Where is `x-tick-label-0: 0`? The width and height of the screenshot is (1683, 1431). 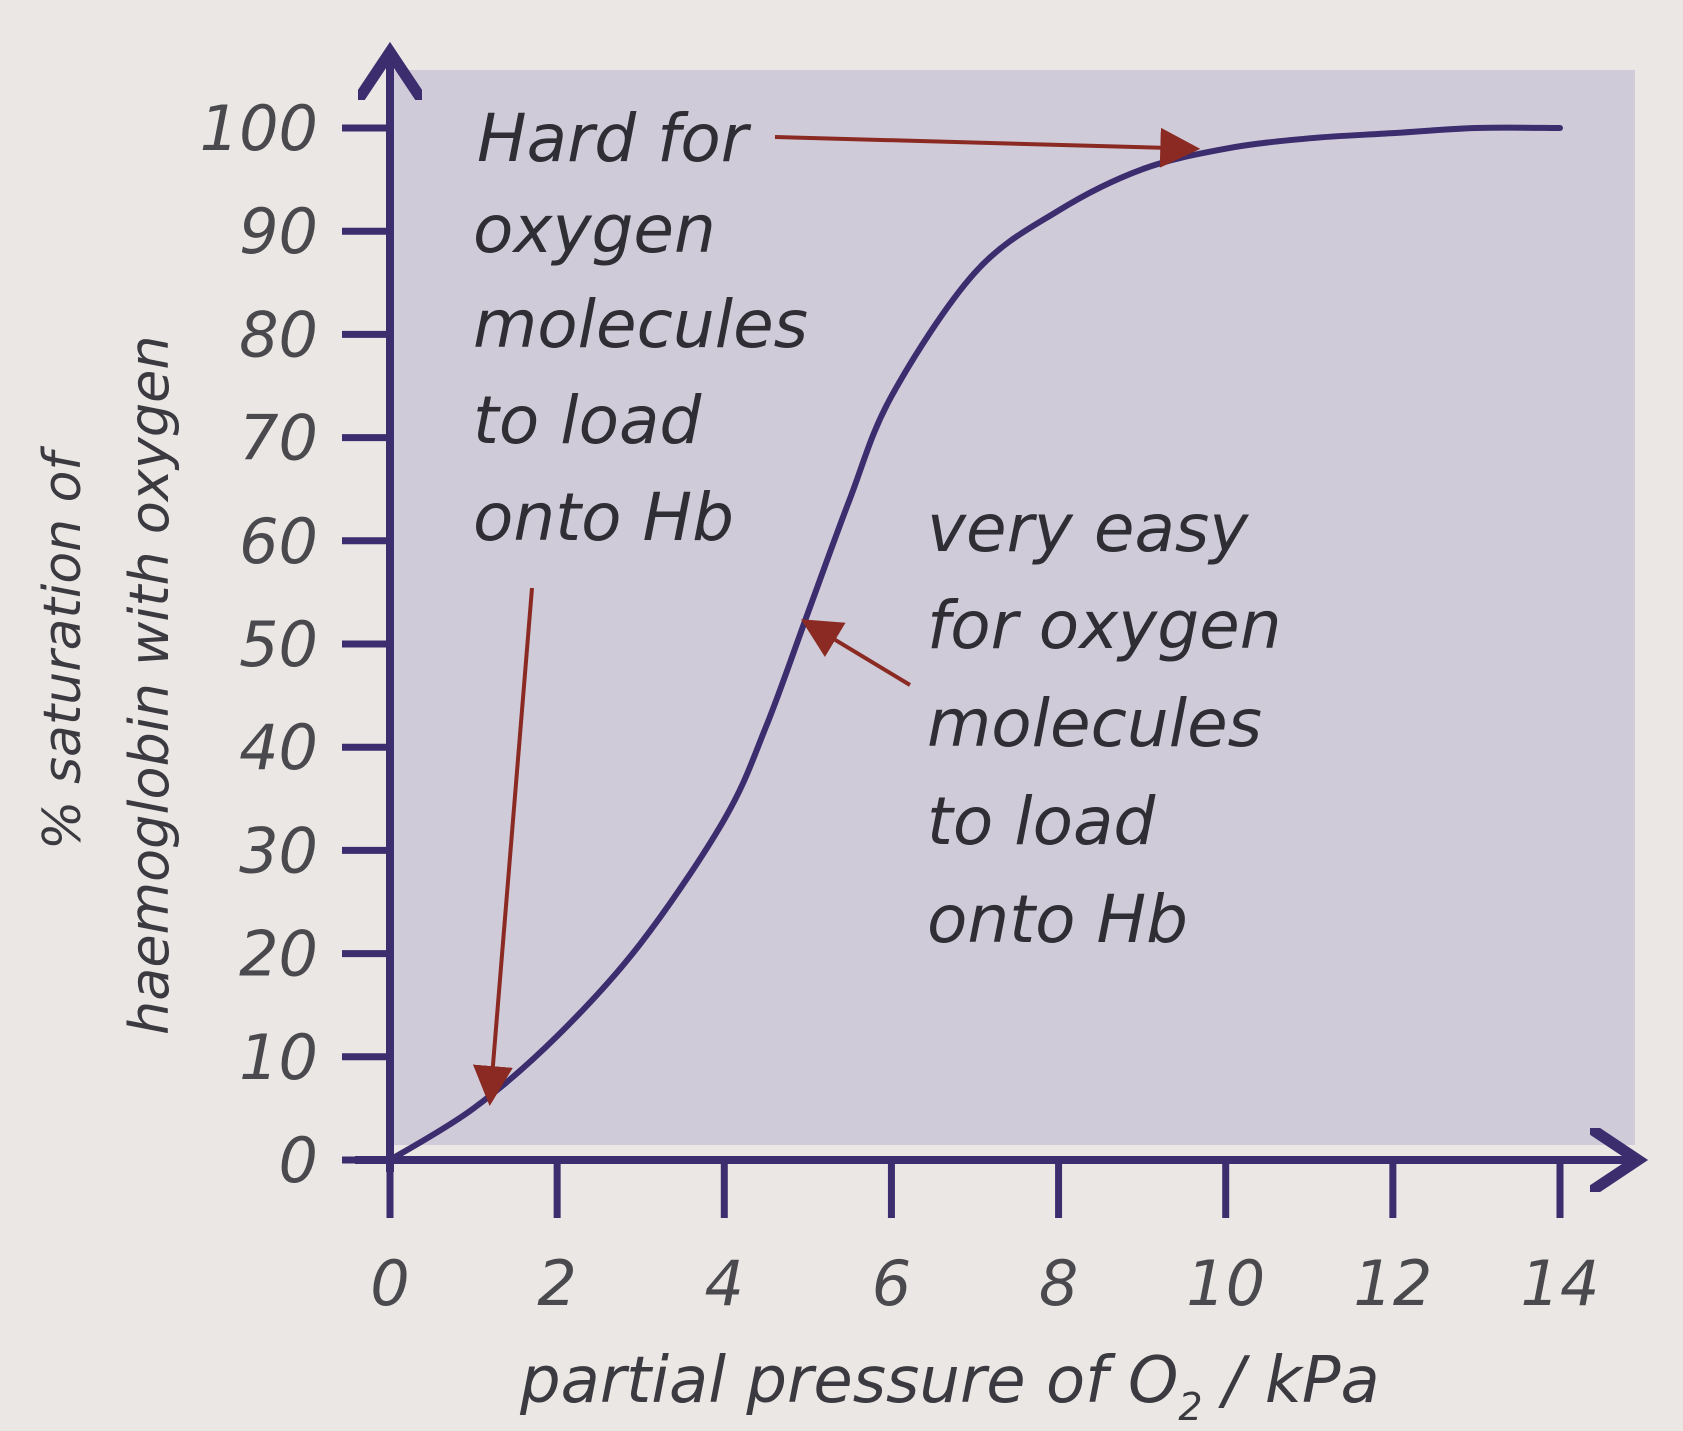
x-tick-label-0: 0 is located at coordinates (389, 1283).